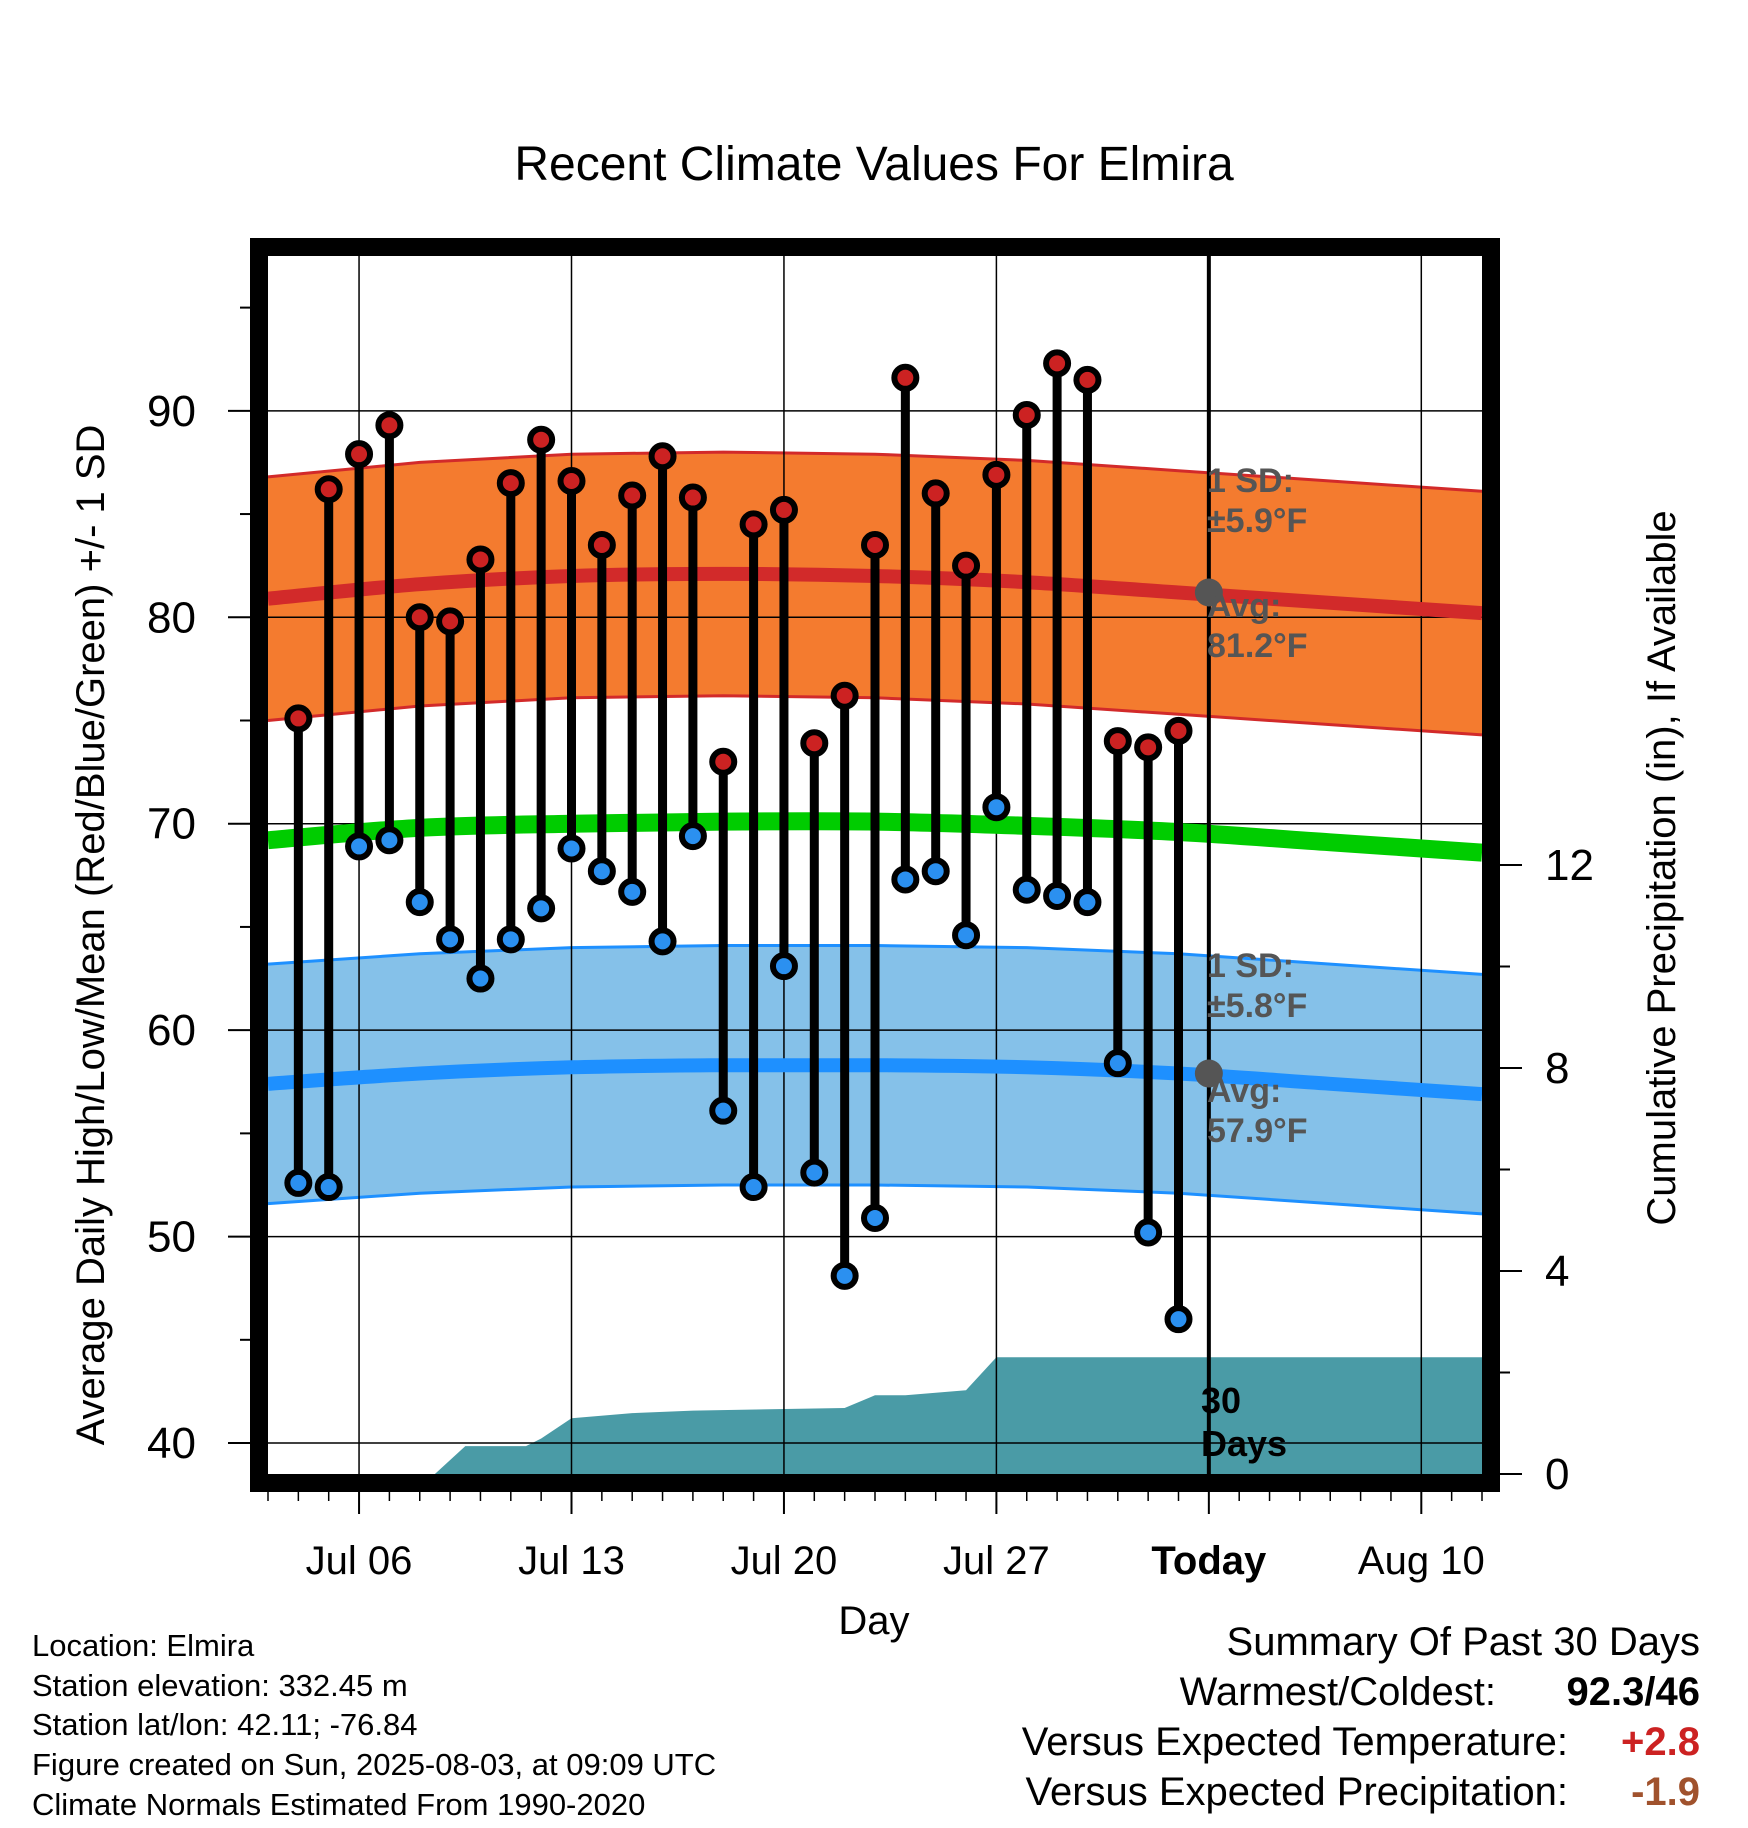  I want to click on low-avg-value: 57.9°F, so click(1257, 1131).